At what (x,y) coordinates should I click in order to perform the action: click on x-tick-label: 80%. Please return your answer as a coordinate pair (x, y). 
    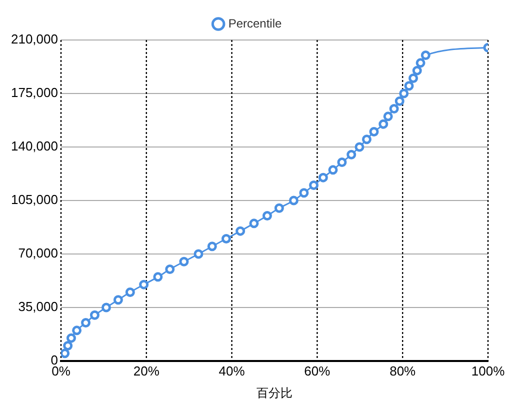
    Looking at the image, I should click on (403, 370).